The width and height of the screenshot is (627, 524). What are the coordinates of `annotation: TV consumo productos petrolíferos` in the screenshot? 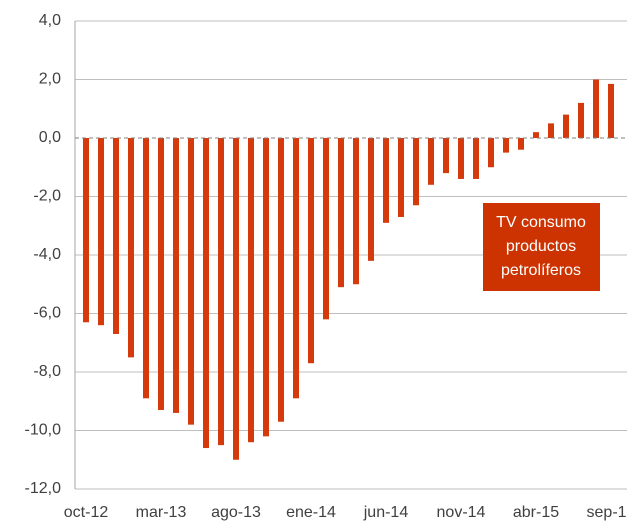 It's located at (541, 247).